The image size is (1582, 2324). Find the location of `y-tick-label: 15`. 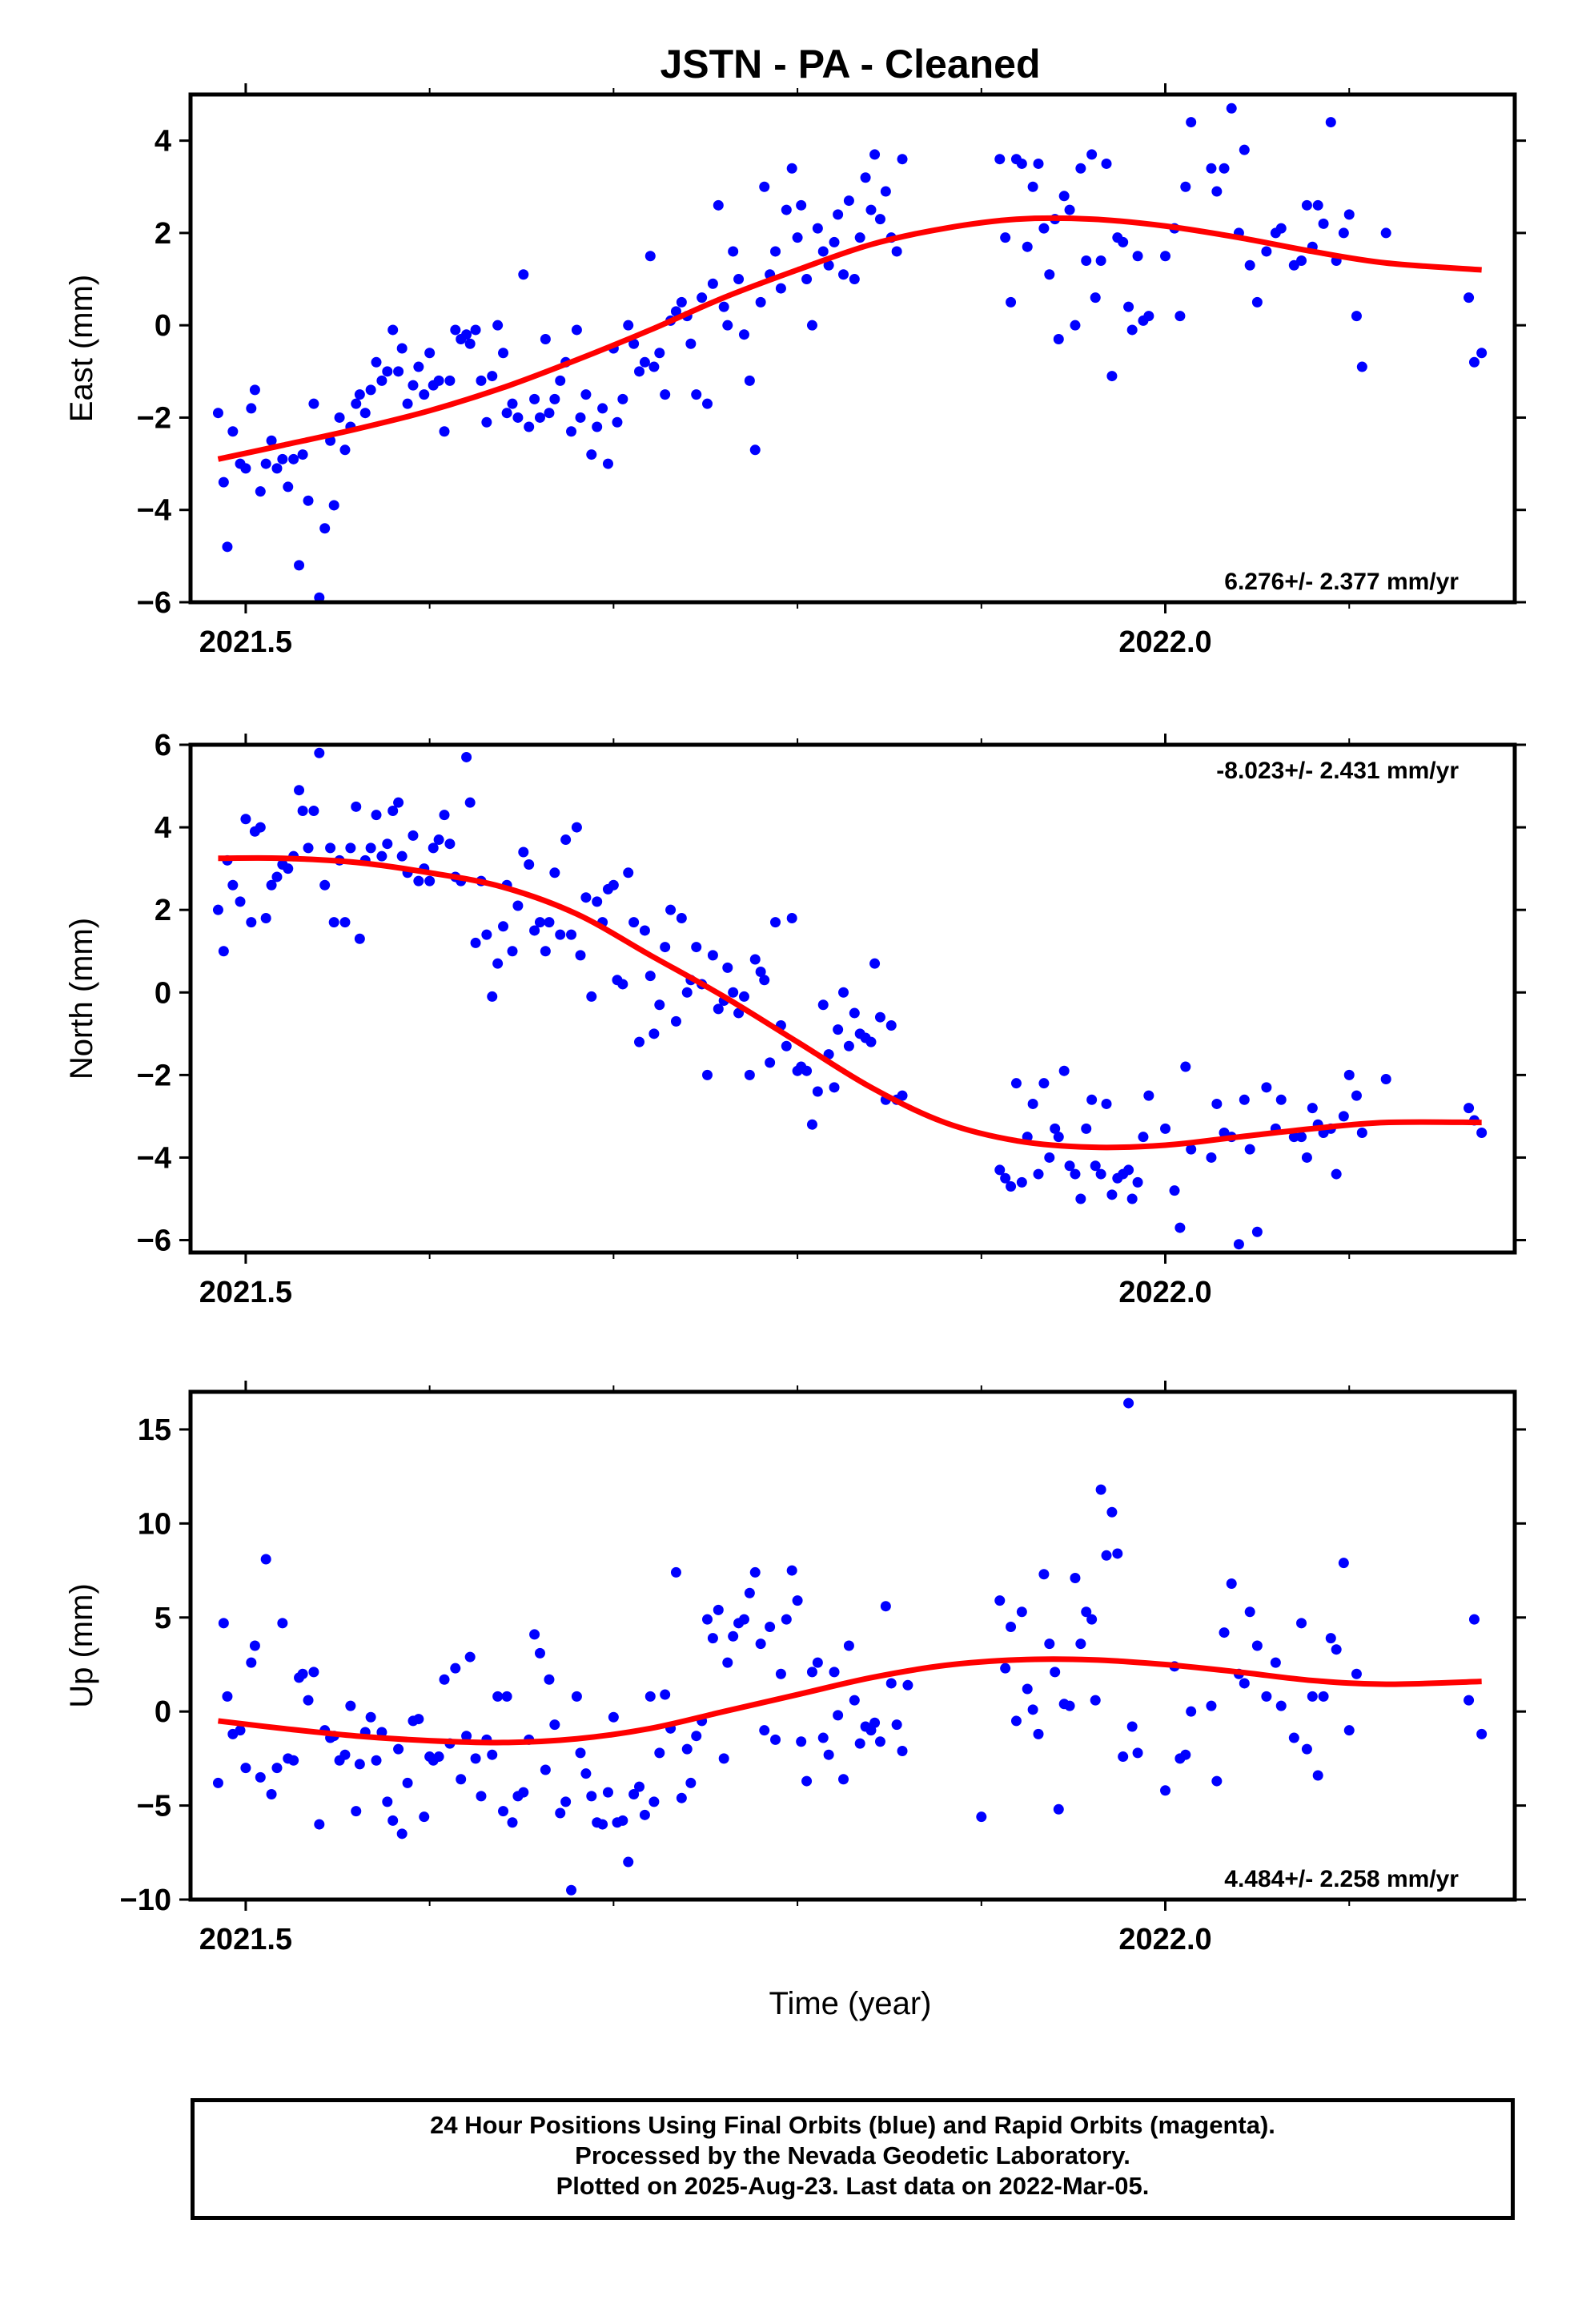

y-tick-label: 15 is located at coordinates (154, 1430).